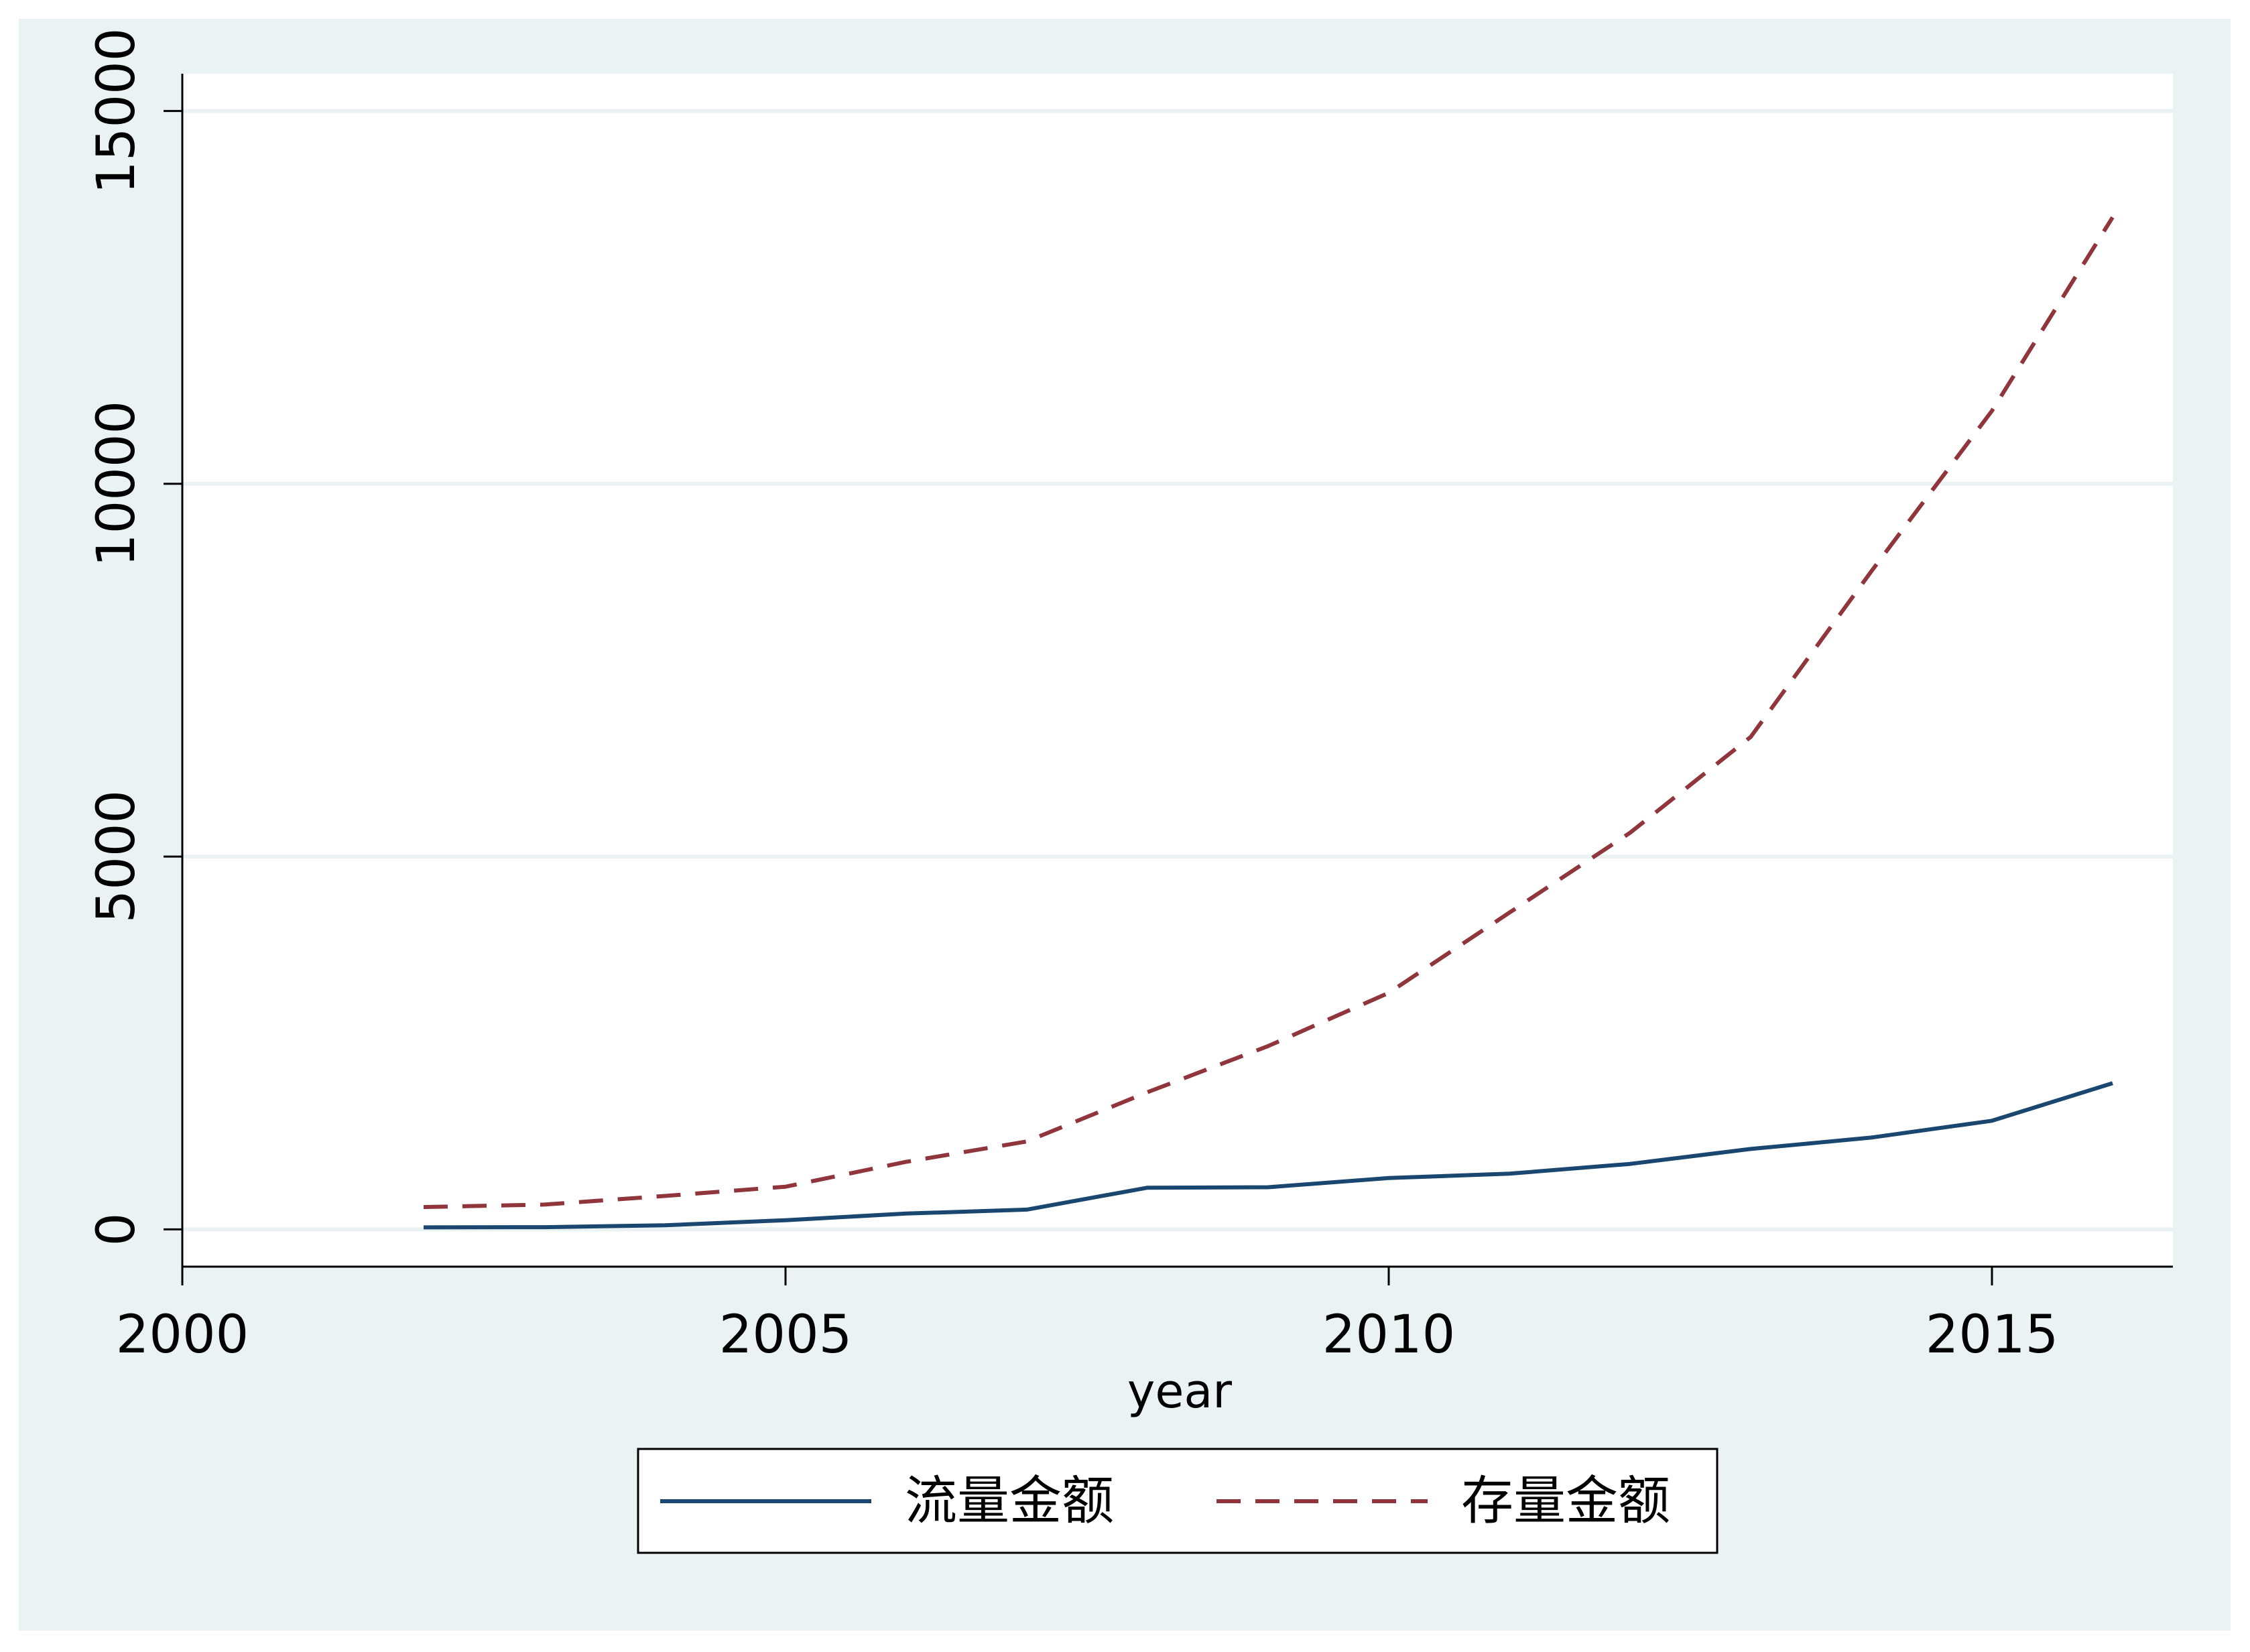 Image resolution: width=2250 pixels, height=1652 pixels. Describe the element at coordinates (1009, 1501) in the screenshot. I see `legend-label-series-1: 流量金额` at that location.